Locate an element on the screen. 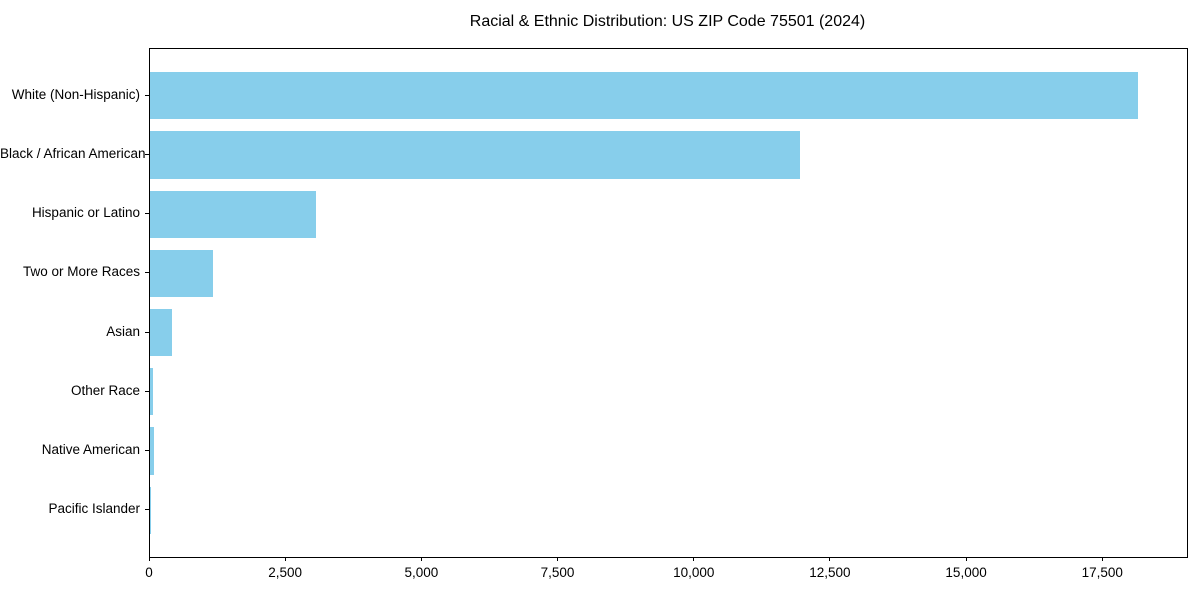 The width and height of the screenshot is (1200, 600). x-axis-tick-label: 0 is located at coordinates (149, 572).